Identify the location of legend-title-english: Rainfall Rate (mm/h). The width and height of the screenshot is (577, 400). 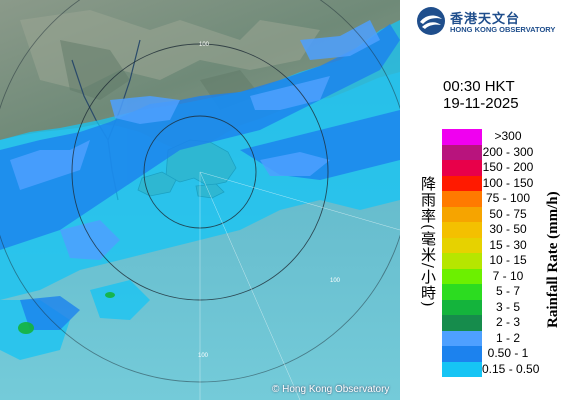
(553, 260).